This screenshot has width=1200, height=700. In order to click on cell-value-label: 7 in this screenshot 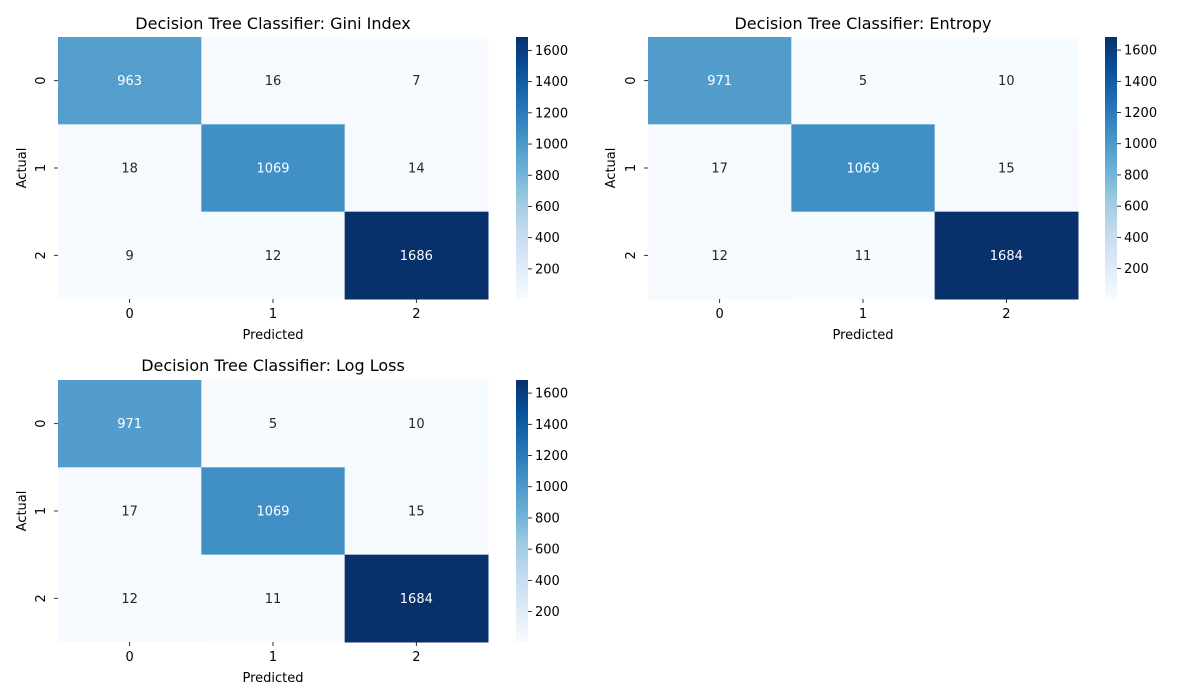, I will do `click(416, 81)`.